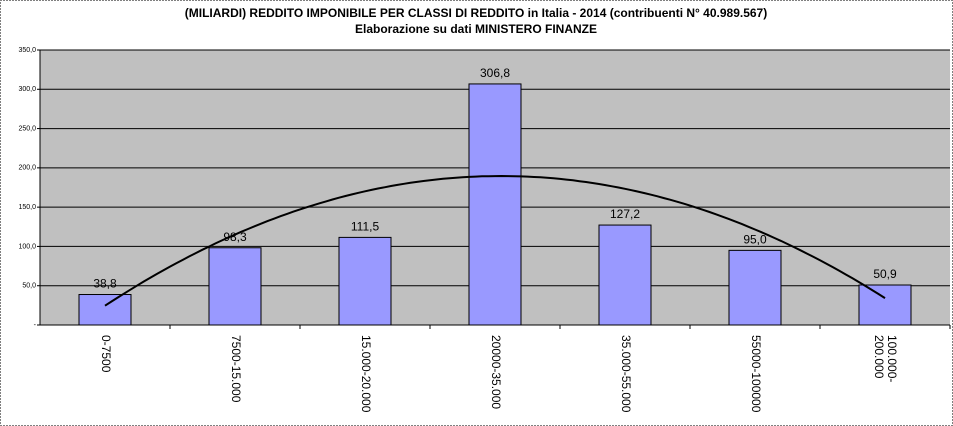 The width and height of the screenshot is (953, 426). What do you see at coordinates (29, 286) in the screenshot?
I see `y-tick-label: 50,0` at bounding box center [29, 286].